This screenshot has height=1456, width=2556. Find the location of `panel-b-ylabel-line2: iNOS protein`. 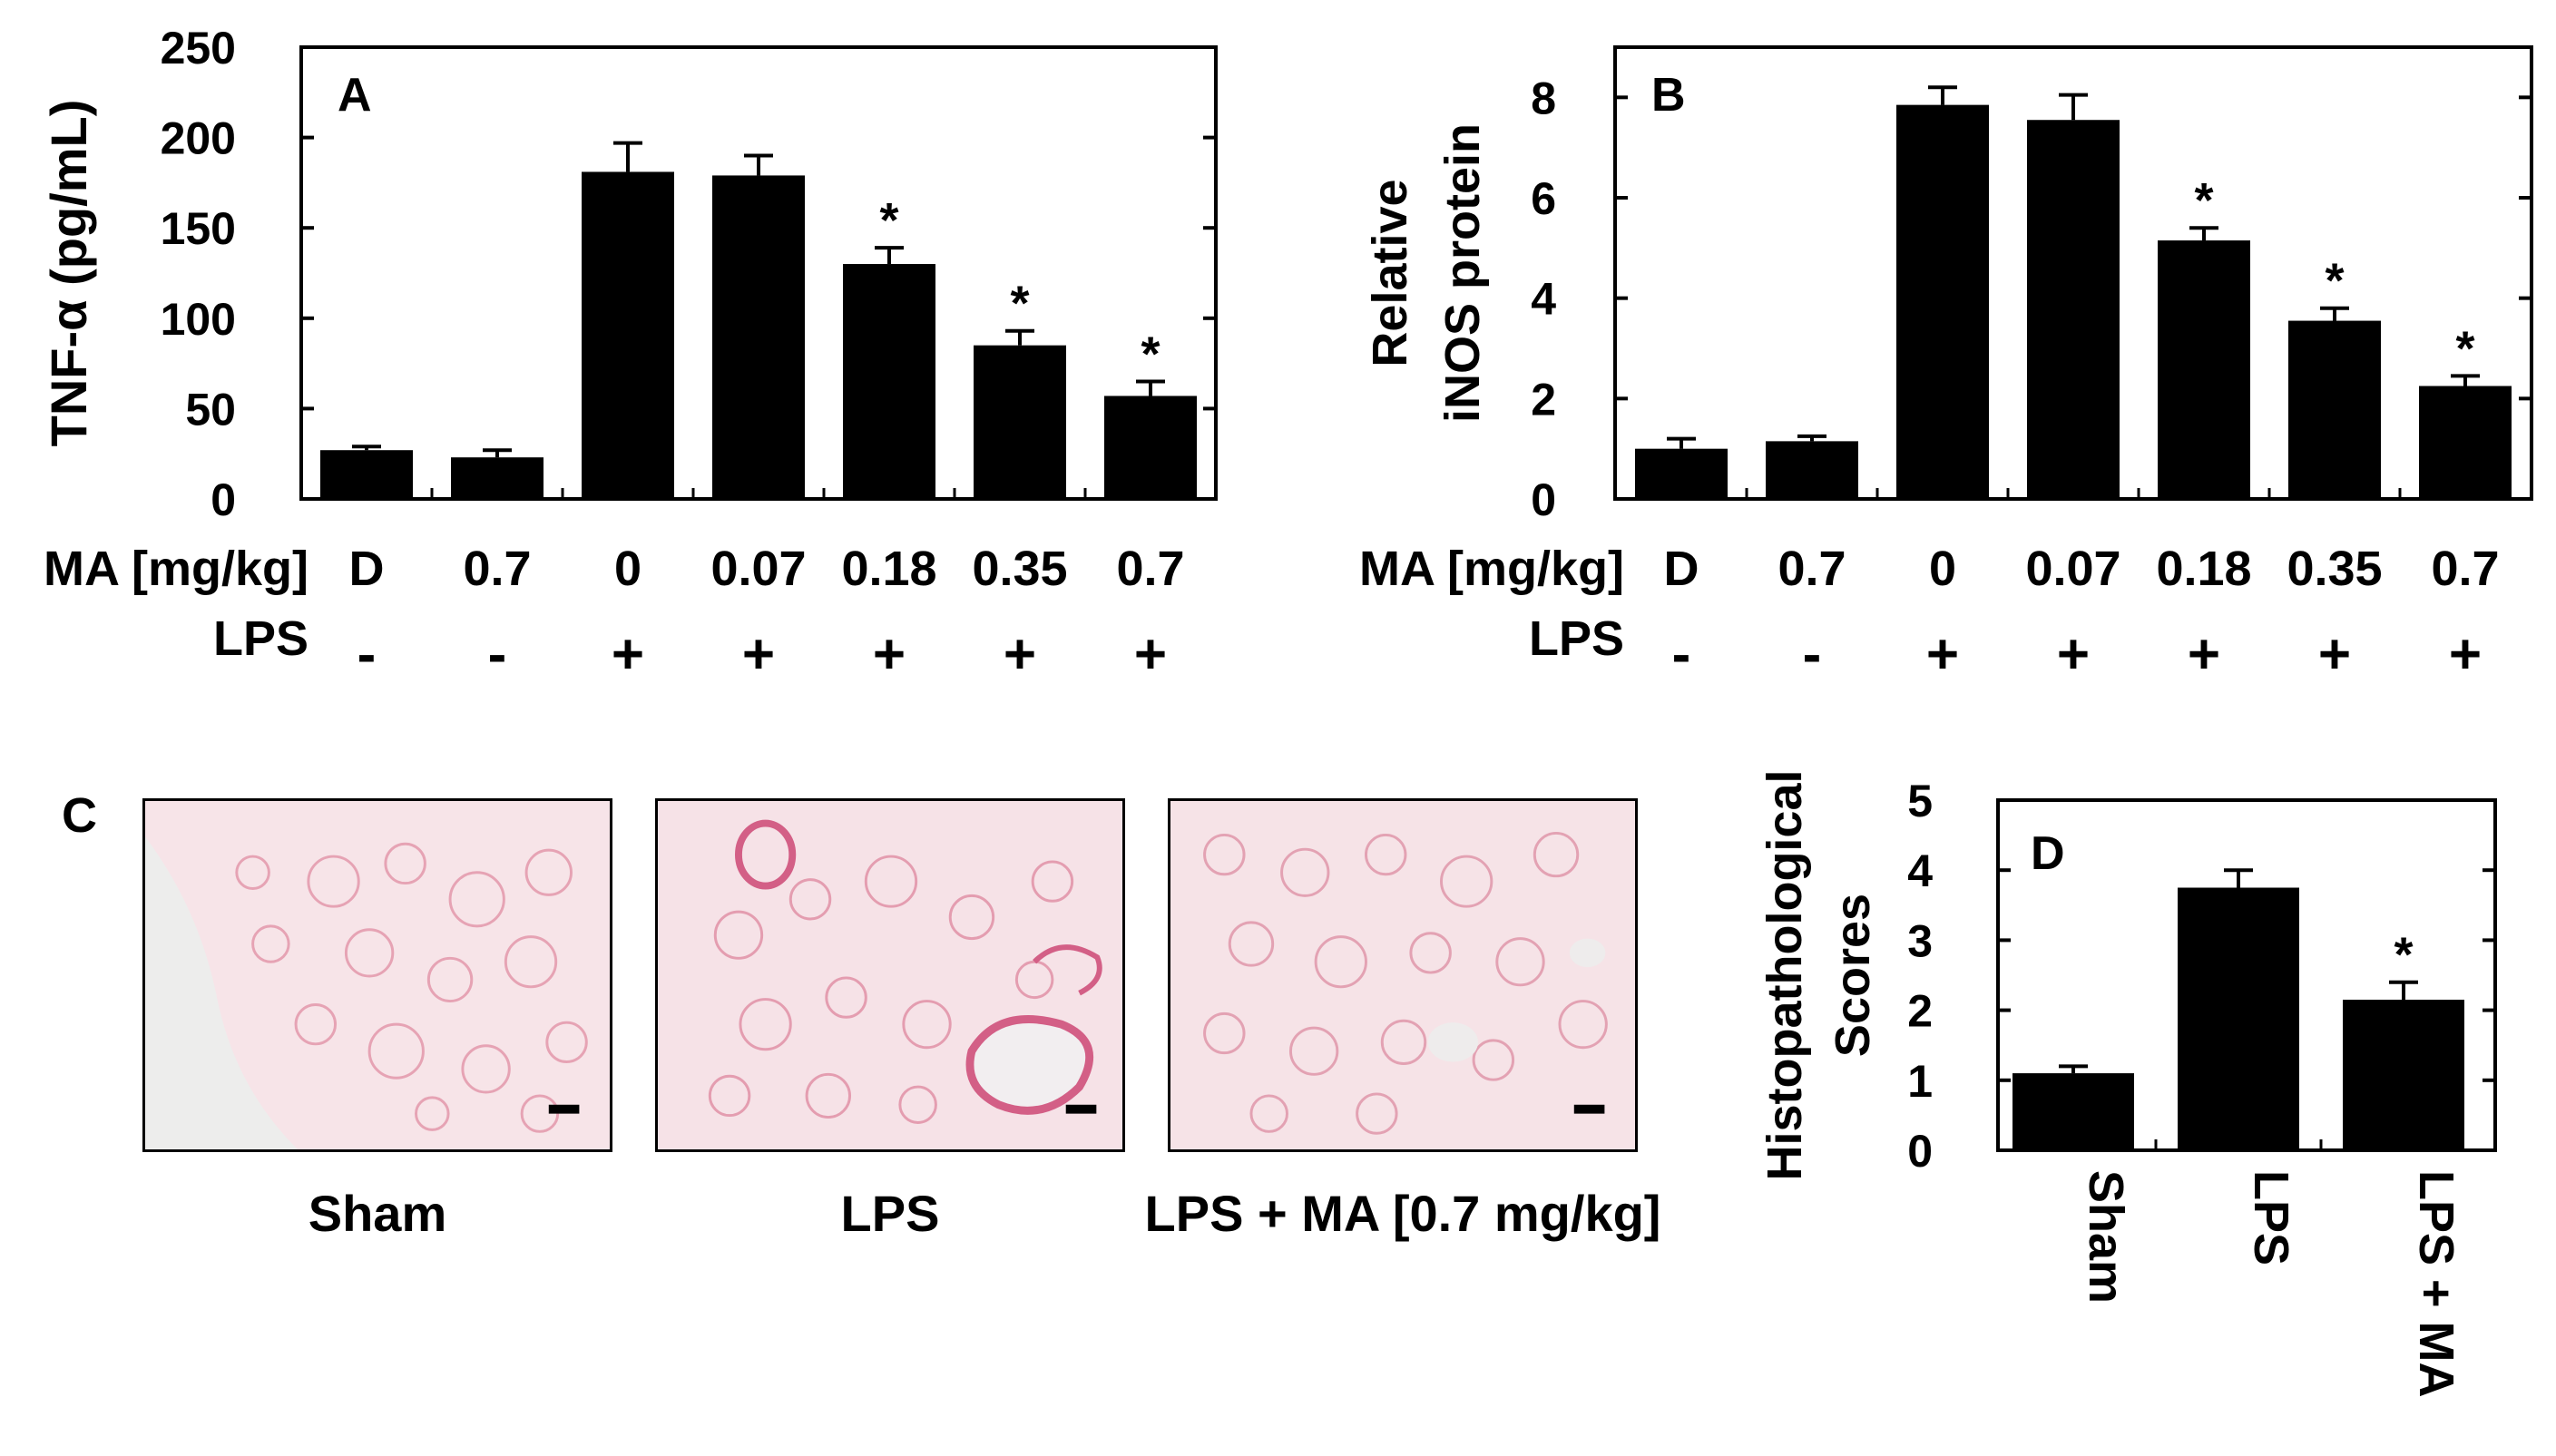

panel-b-ylabel-line2: iNOS protein is located at coordinates (1462, 273).